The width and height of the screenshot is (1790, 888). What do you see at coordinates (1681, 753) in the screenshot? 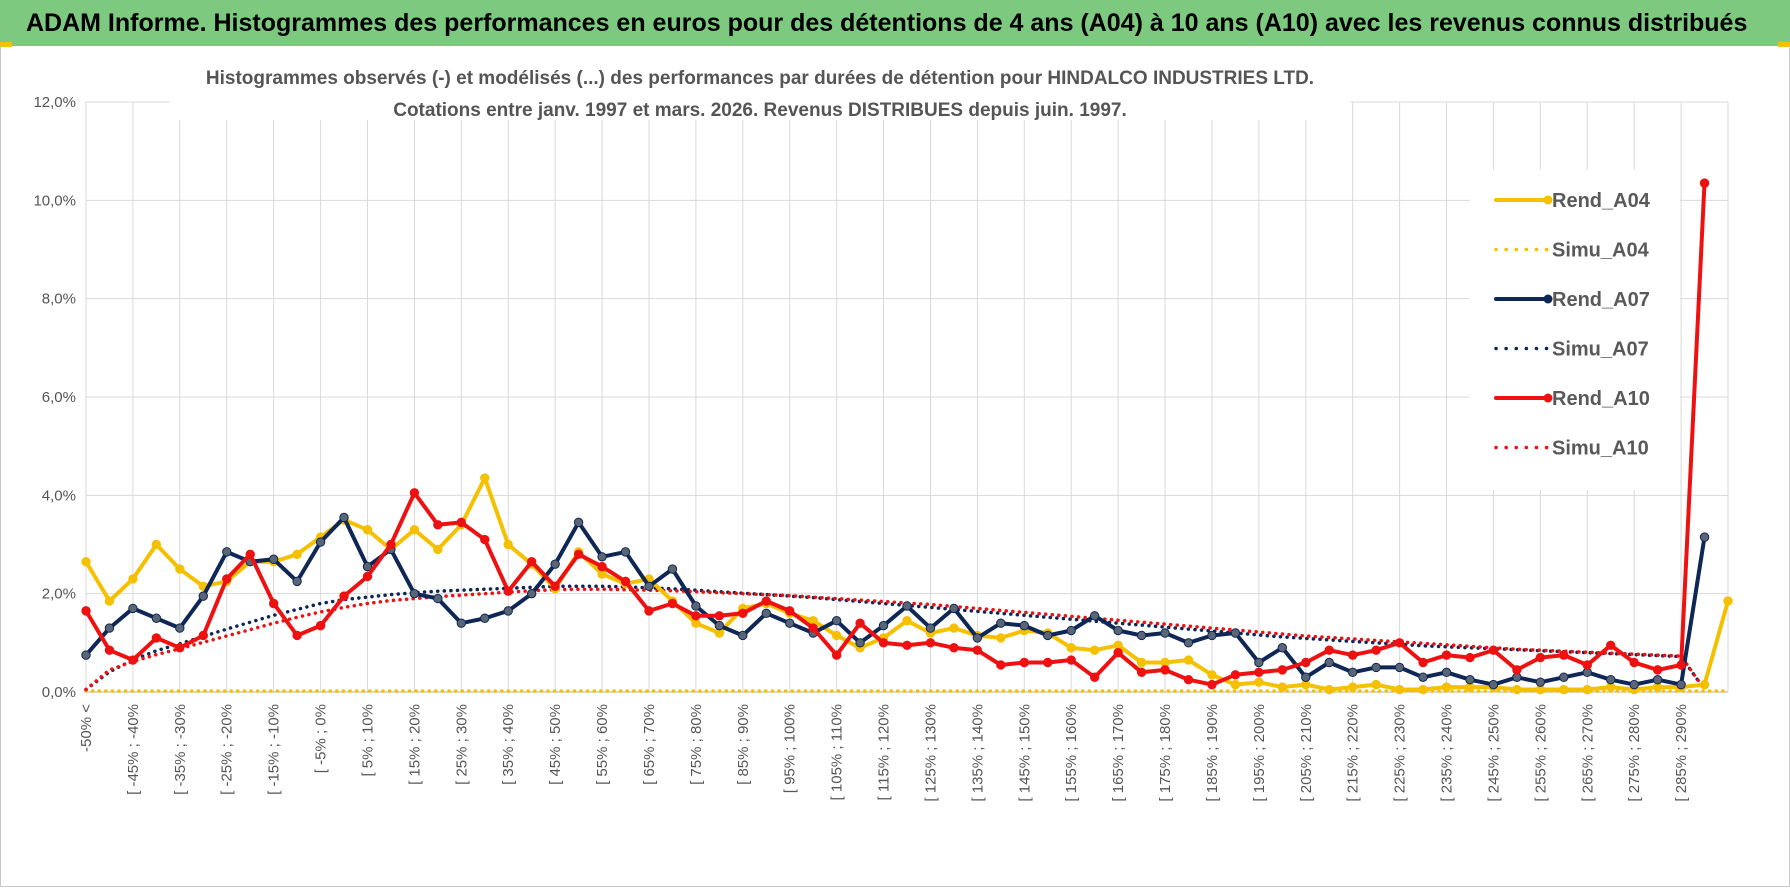
I see `x-tick-label: [ 285% ; 290%` at bounding box center [1681, 753].